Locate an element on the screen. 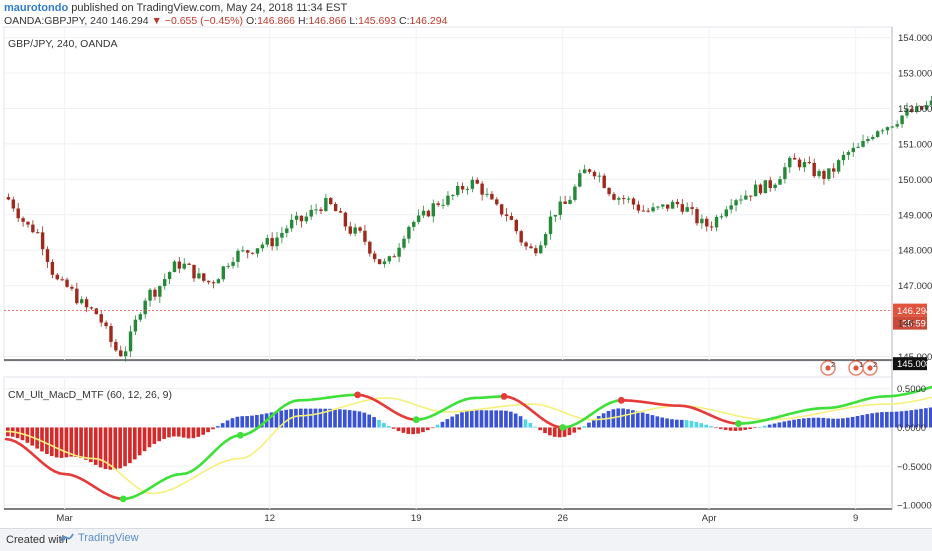 The width and height of the screenshot is (932, 551). tradingview-brand: TradingView is located at coordinates (99, 538).